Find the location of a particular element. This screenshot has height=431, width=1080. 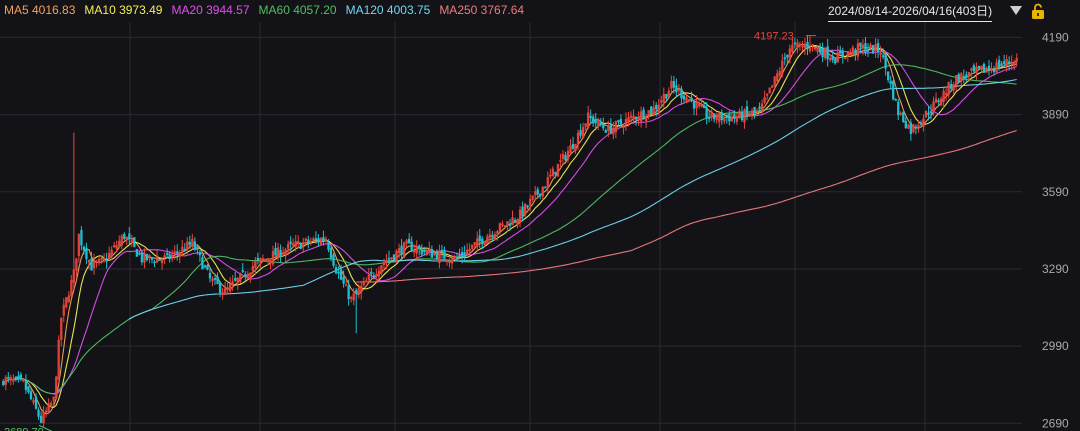

low-marker-line is located at coordinates (45, 427).